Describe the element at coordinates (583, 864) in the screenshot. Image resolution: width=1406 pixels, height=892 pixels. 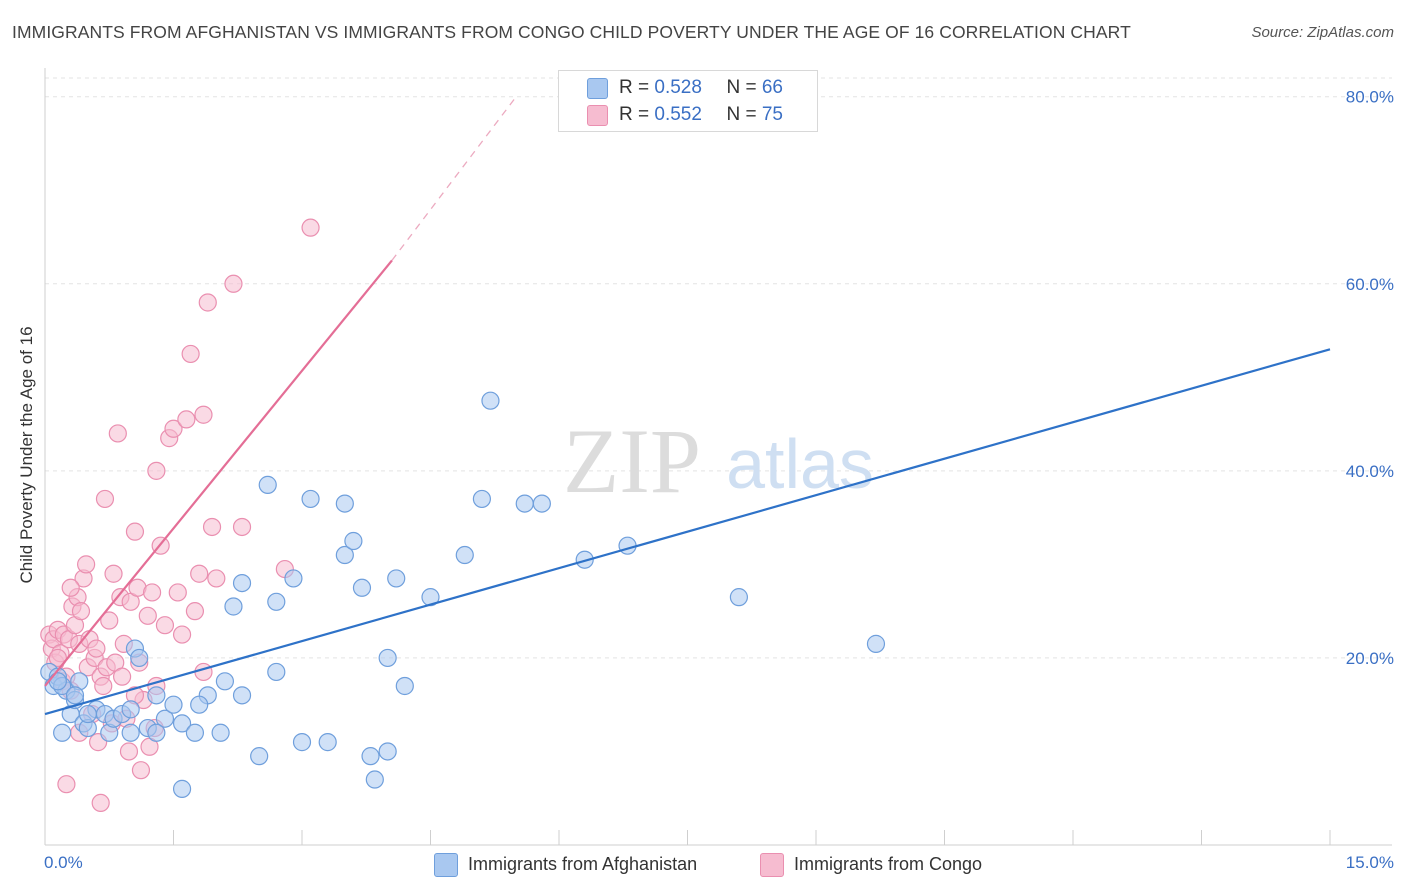
I see `legend-label-afghanistan: Immigrants from Afghanistan` at that location.